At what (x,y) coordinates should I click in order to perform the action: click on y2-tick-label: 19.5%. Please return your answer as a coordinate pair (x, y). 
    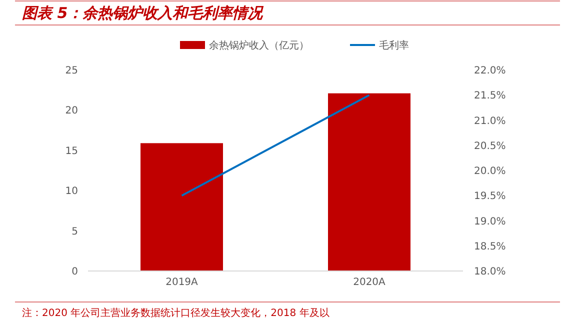
    Looking at the image, I should click on (490, 196).